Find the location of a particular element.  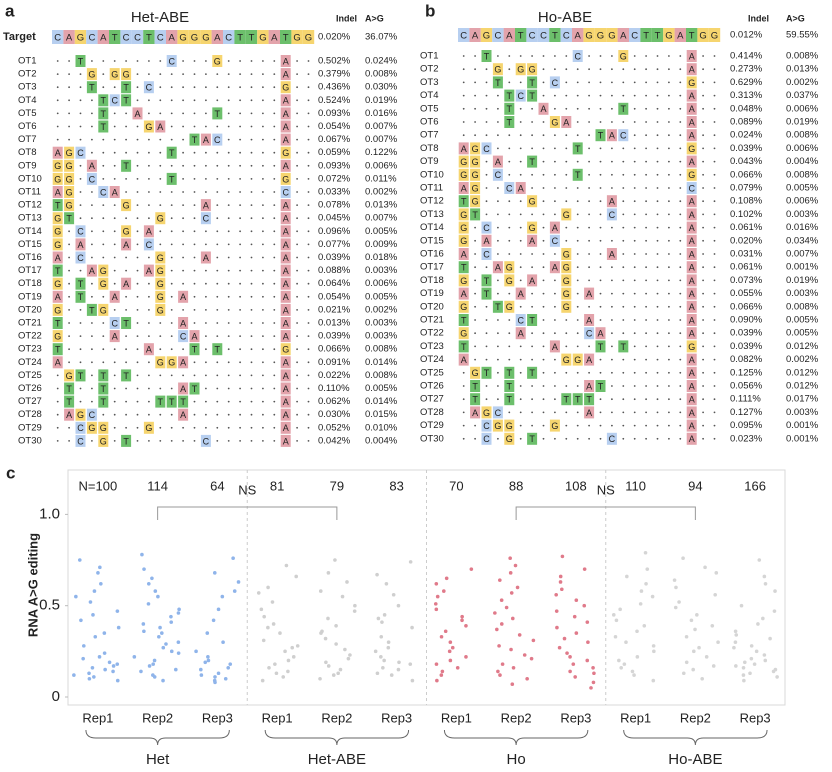

rep-label: Rep1 is located at coordinates (456, 717).